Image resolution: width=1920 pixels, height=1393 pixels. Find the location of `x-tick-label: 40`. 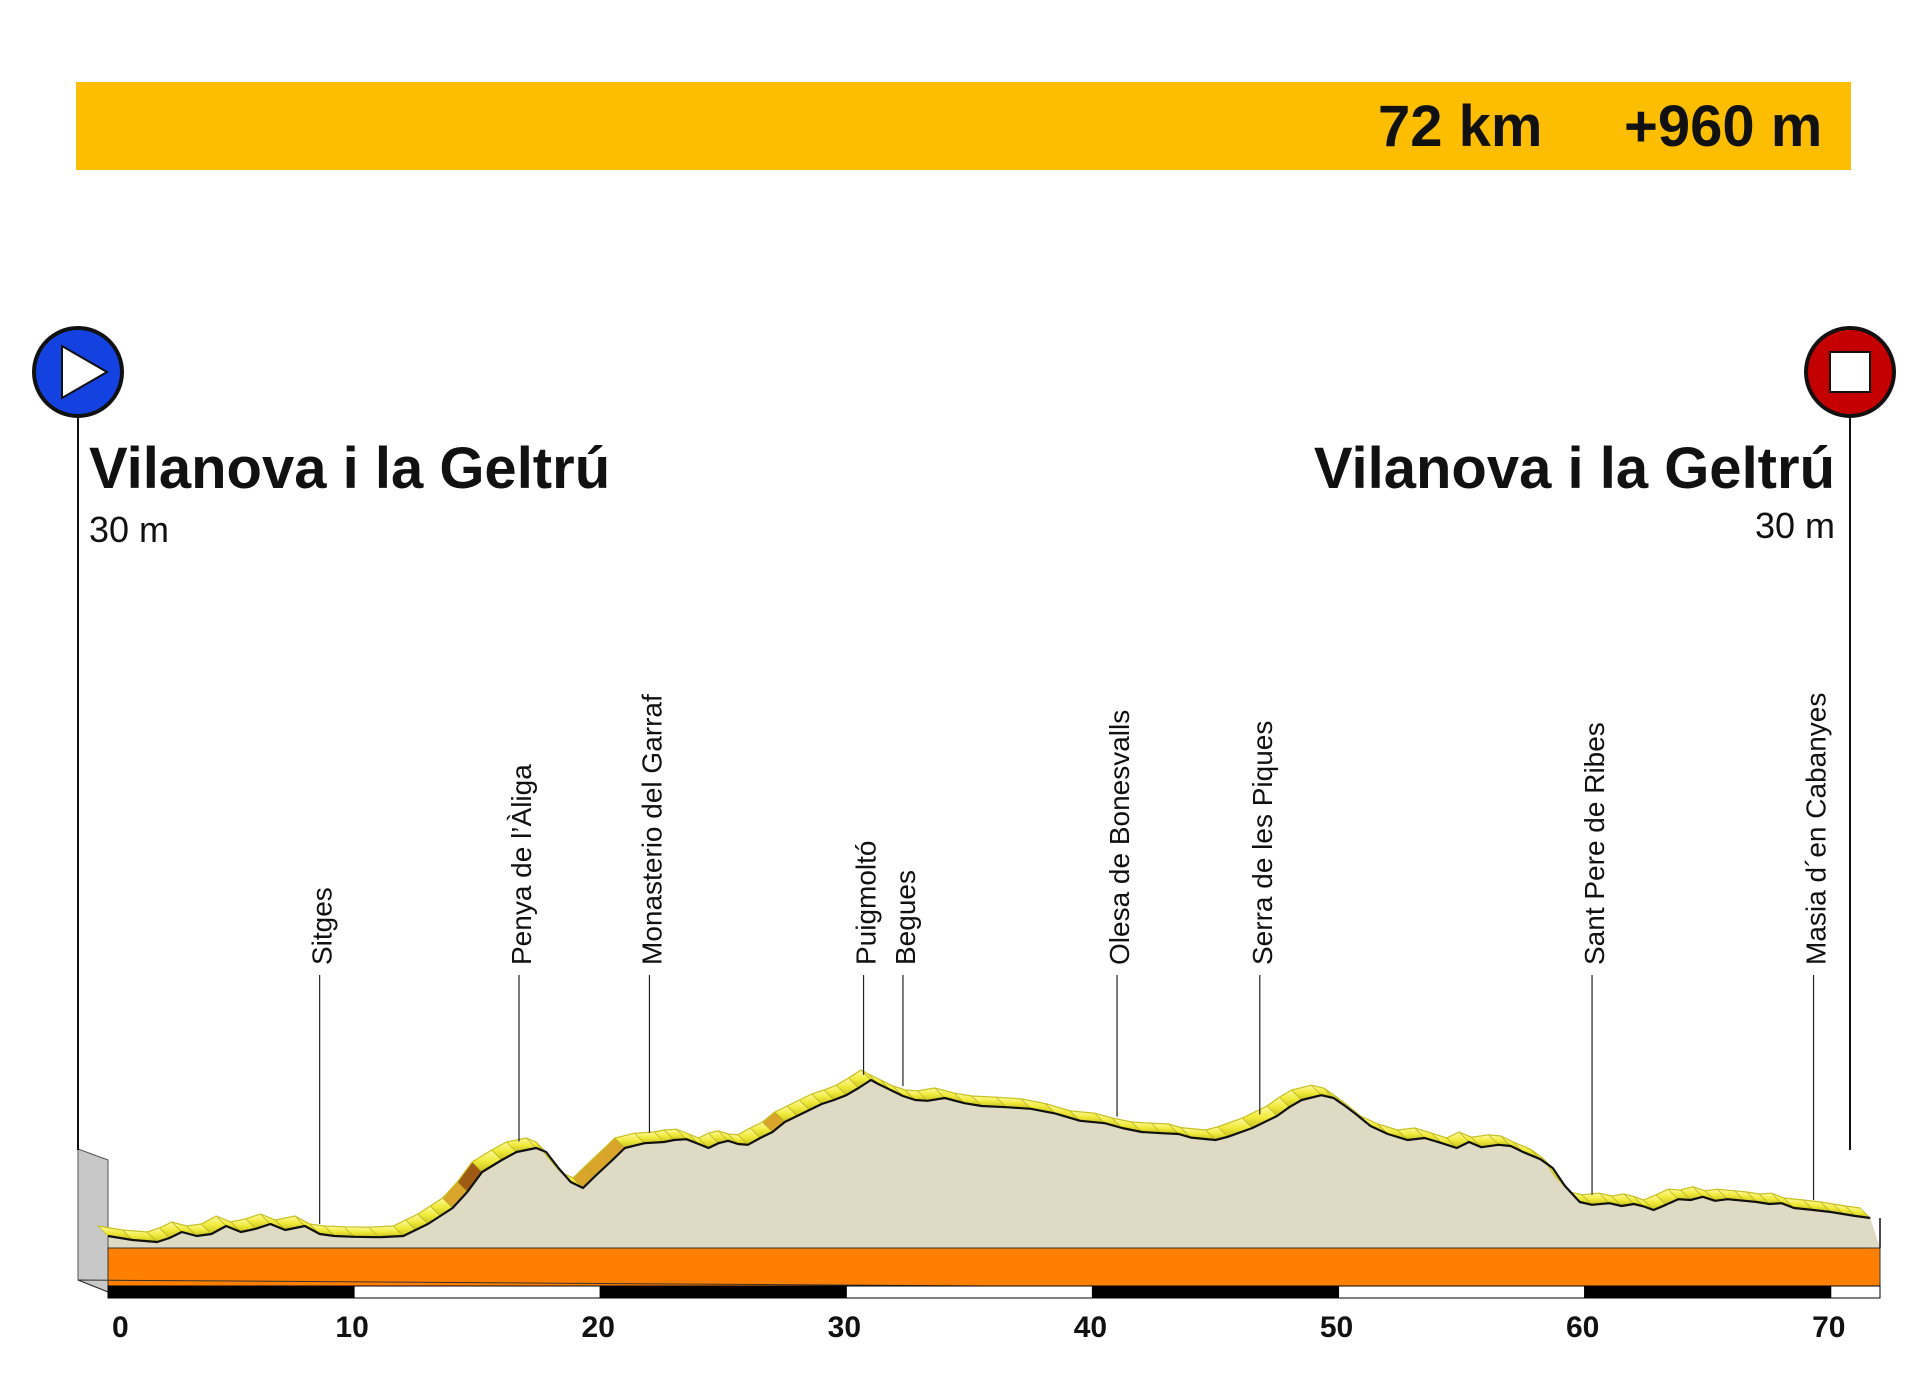

x-tick-label: 40 is located at coordinates (1090, 1327).